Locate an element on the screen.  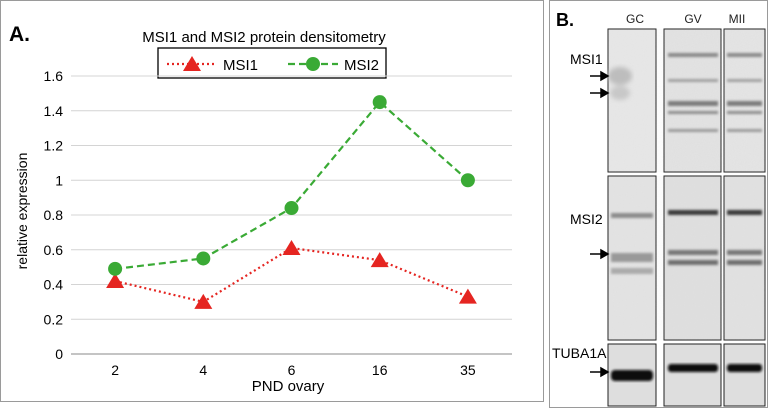
y-tick-label: 1.6 is located at coordinates (54, 76).